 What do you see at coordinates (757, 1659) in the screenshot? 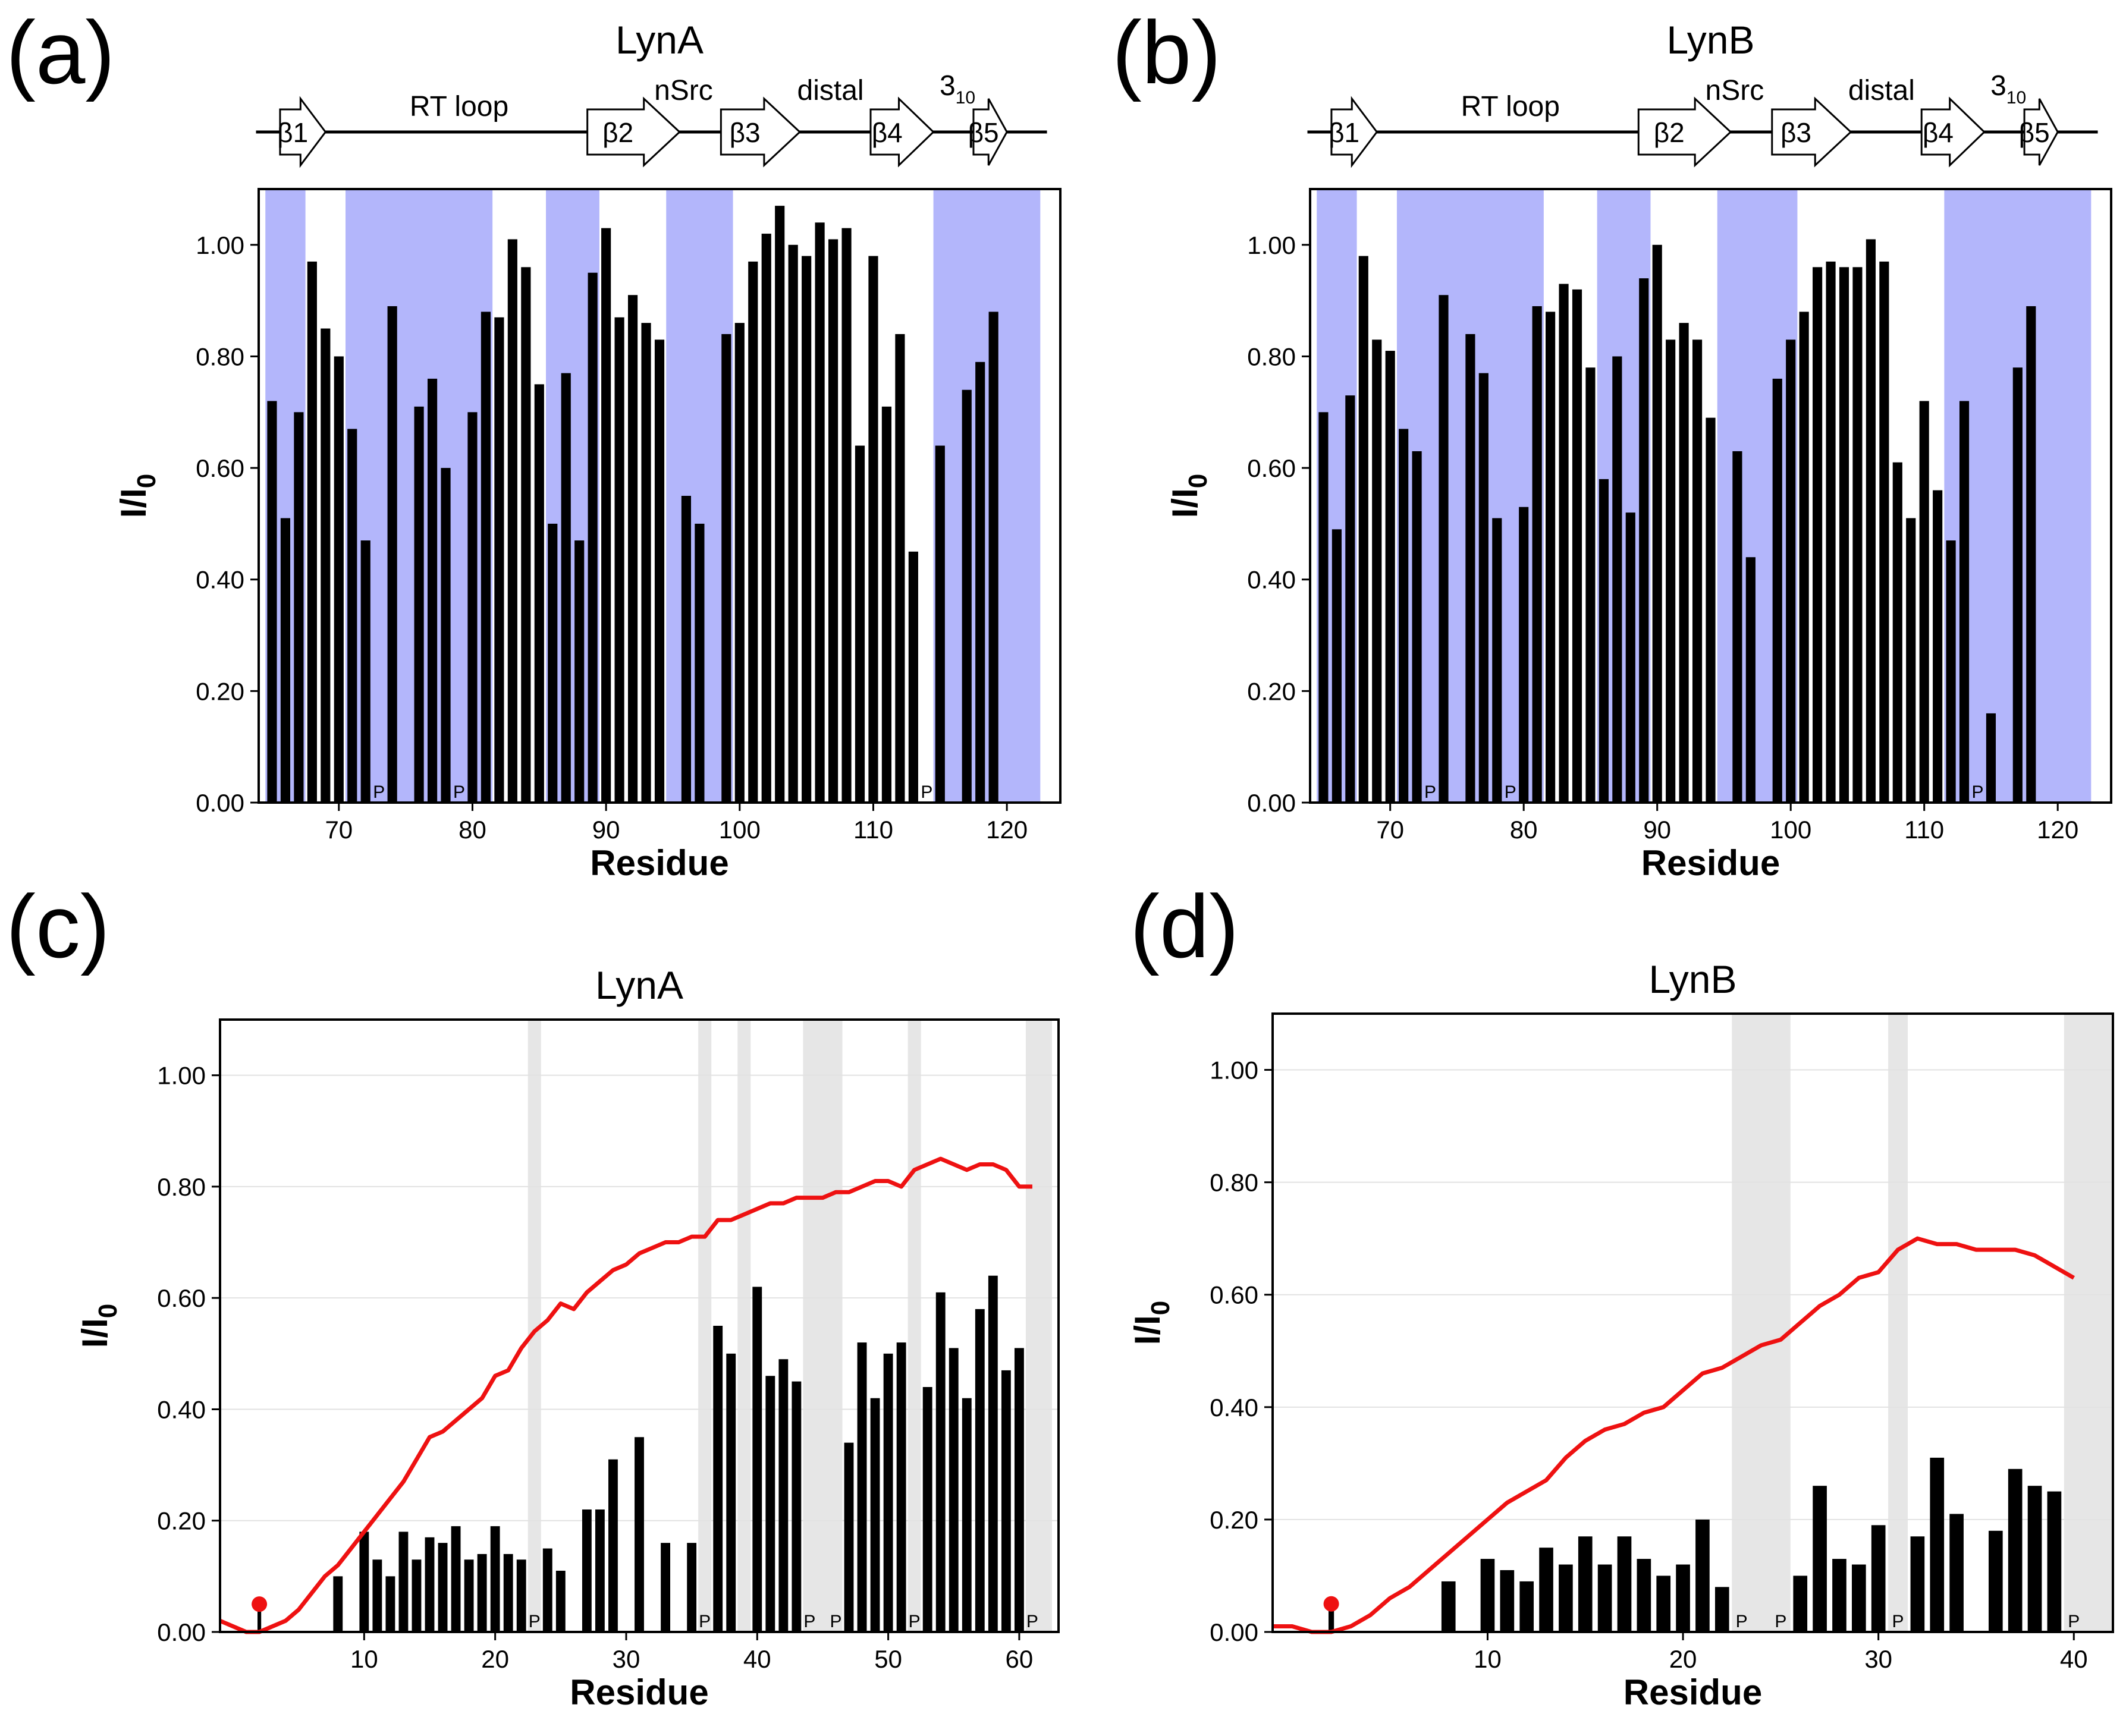
I see `x-tick-label: 40` at bounding box center [757, 1659].